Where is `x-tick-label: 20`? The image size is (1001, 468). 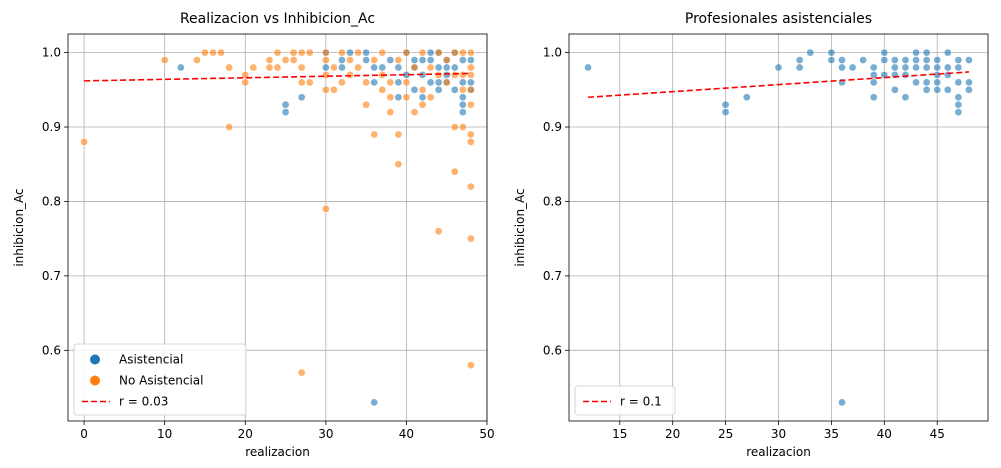 x-tick-label: 20 is located at coordinates (672, 434).